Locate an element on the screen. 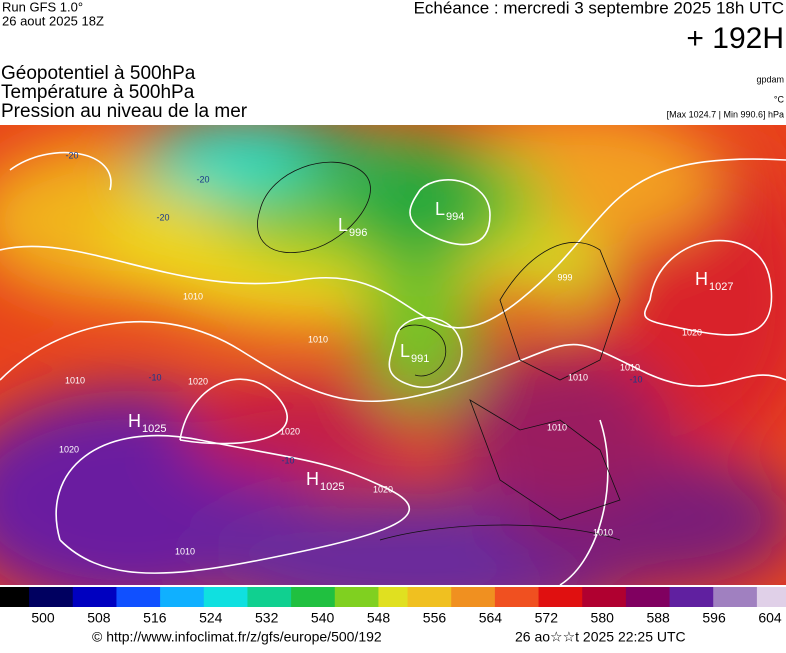 The height and width of the screenshot is (653, 786). colorbar-tick-label: 500 is located at coordinates (43, 618).